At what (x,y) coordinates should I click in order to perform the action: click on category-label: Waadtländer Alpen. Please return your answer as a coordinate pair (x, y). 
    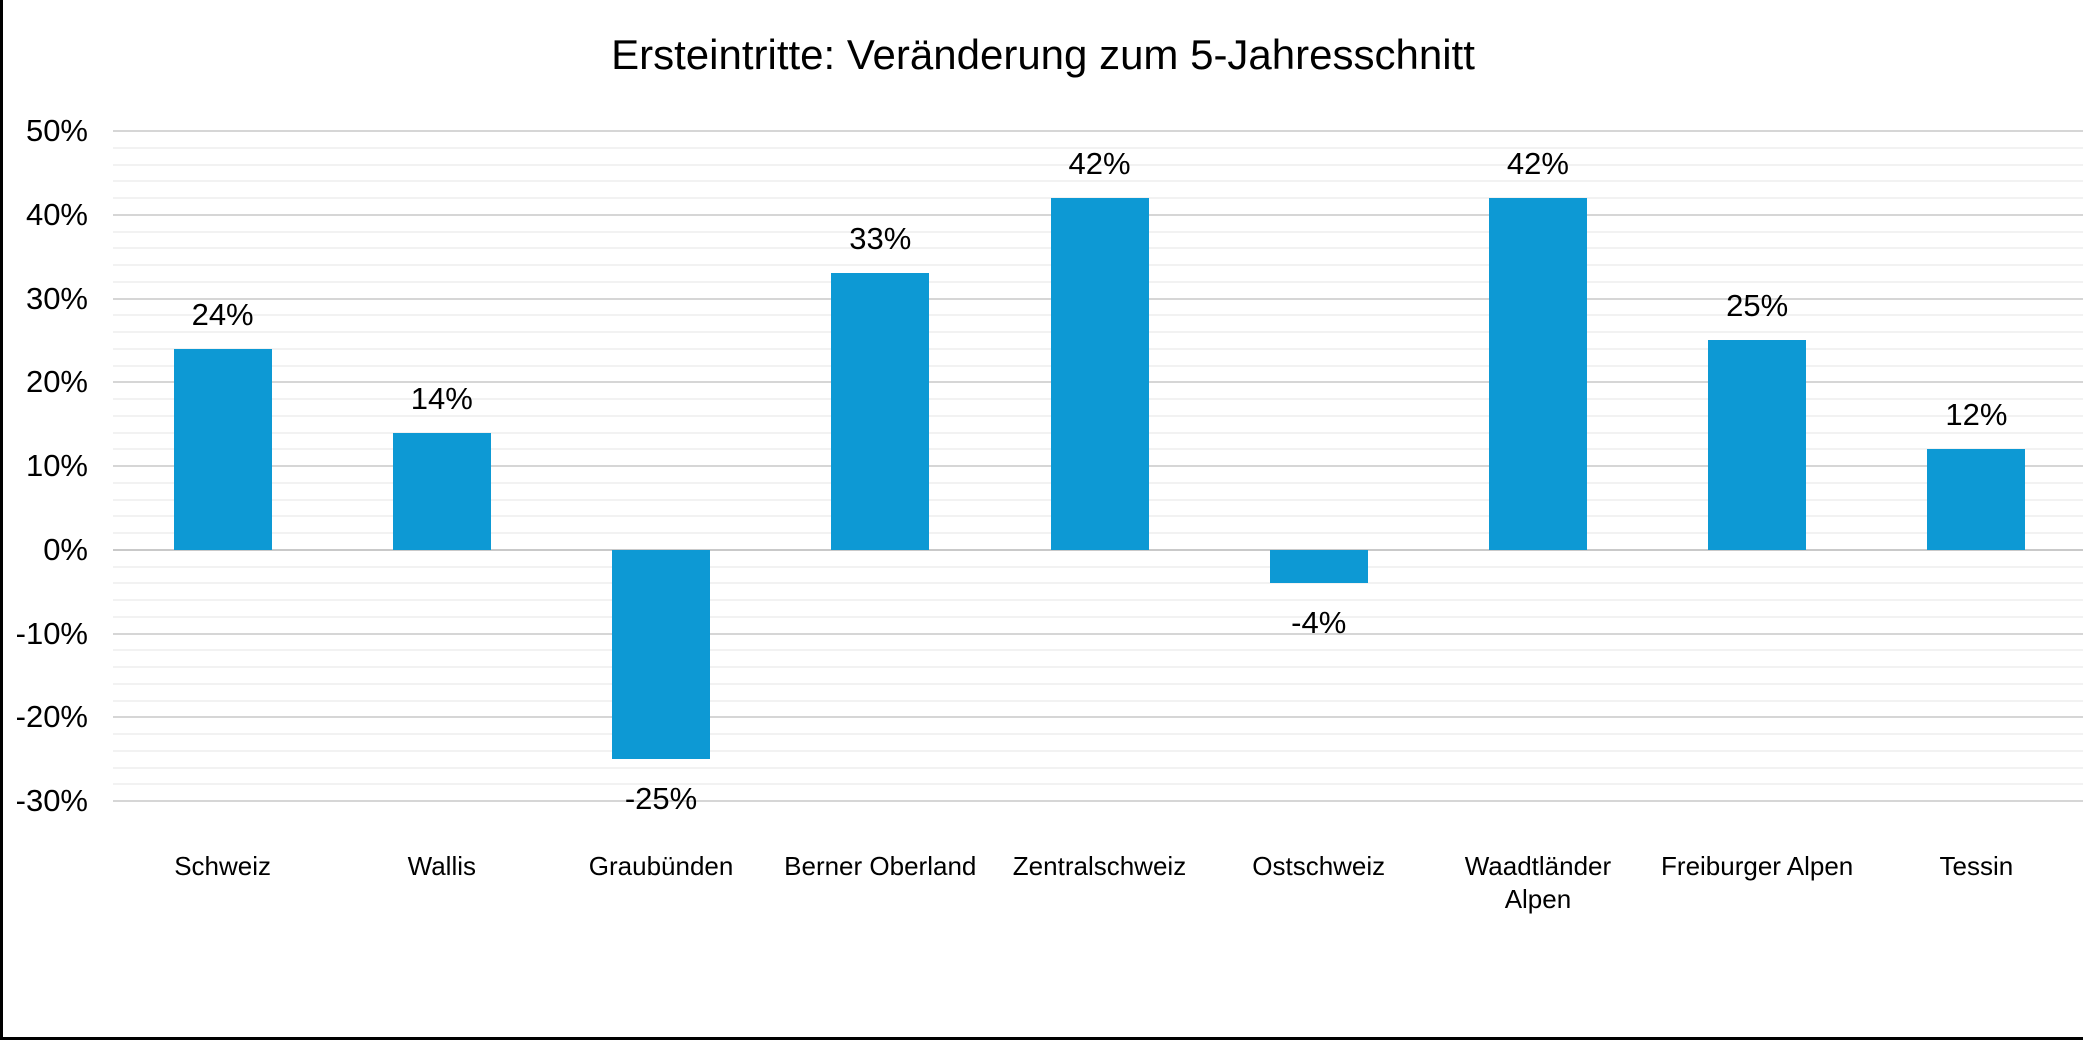
    Looking at the image, I should click on (1538, 882).